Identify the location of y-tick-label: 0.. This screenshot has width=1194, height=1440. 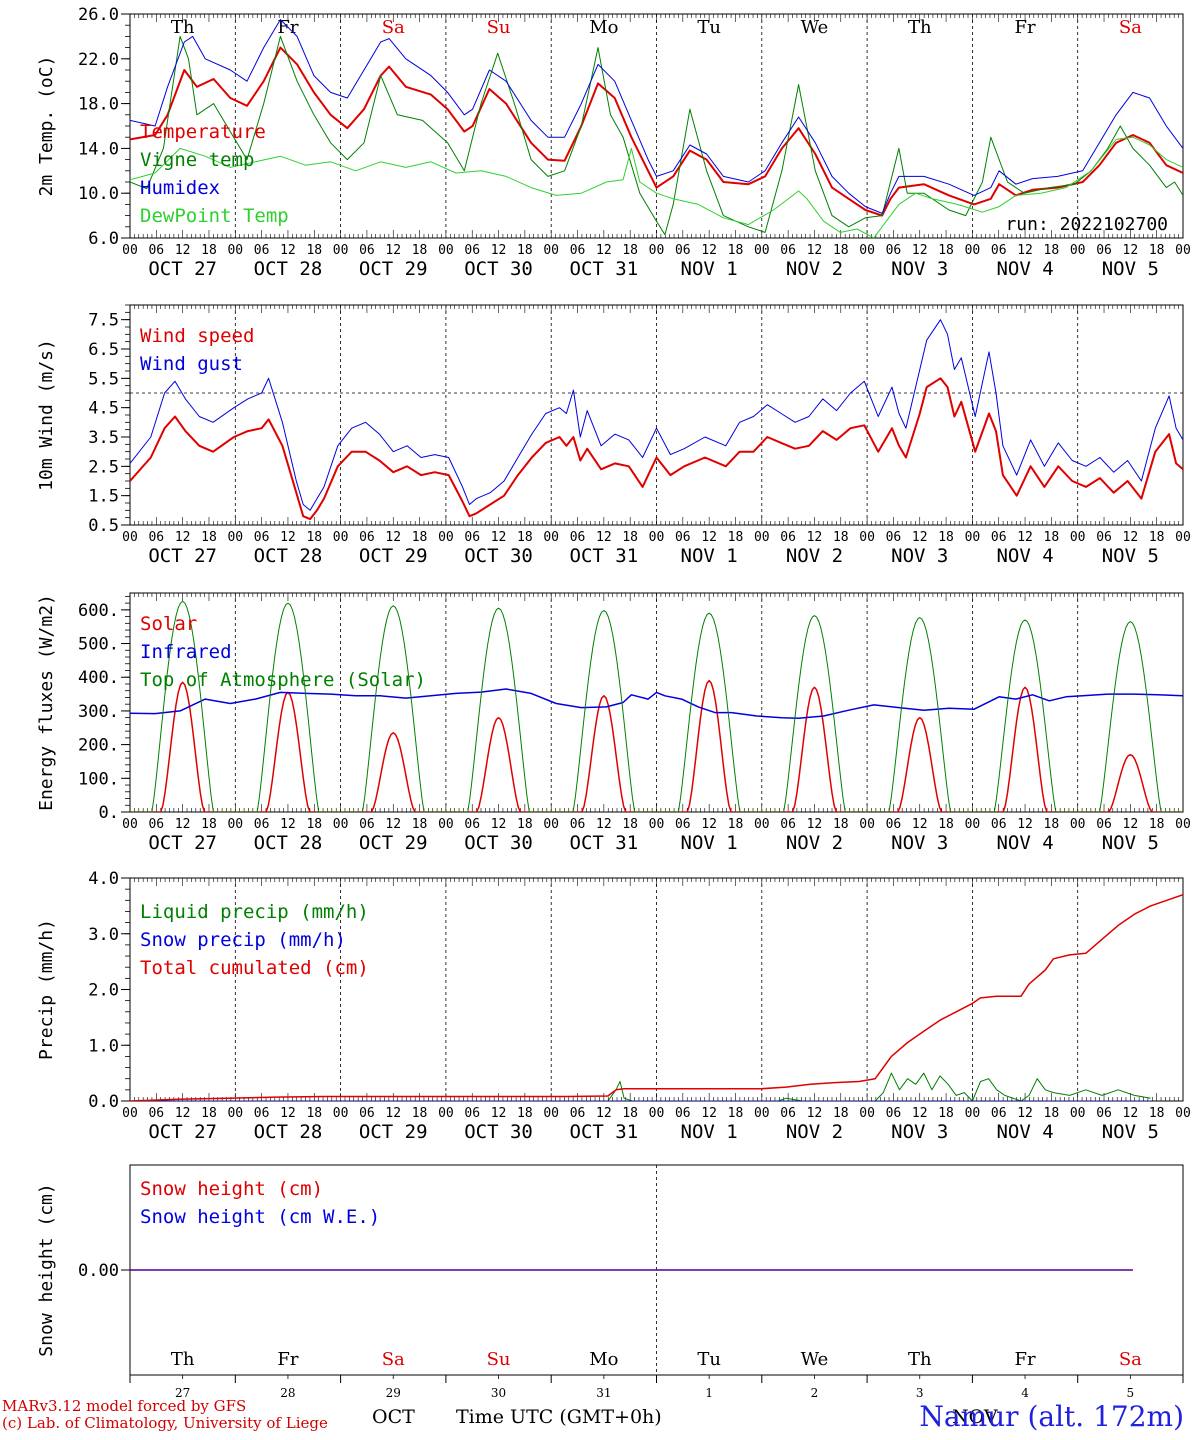
(109, 813).